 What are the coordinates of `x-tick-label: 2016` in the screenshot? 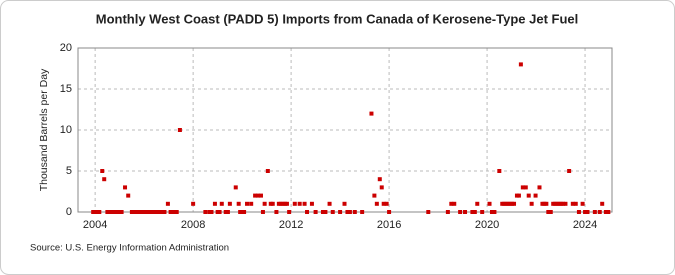 It's located at (389, 225).